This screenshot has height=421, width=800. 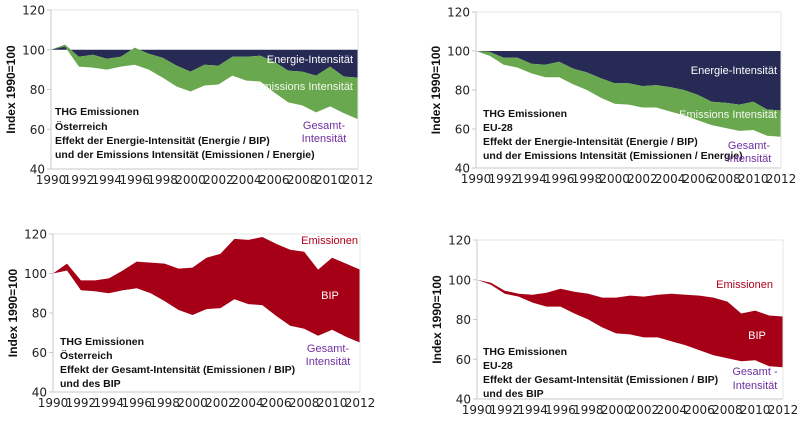 I want to click on emissions-intensity-label: Emissions Intensität, so click(x=304, y=87).